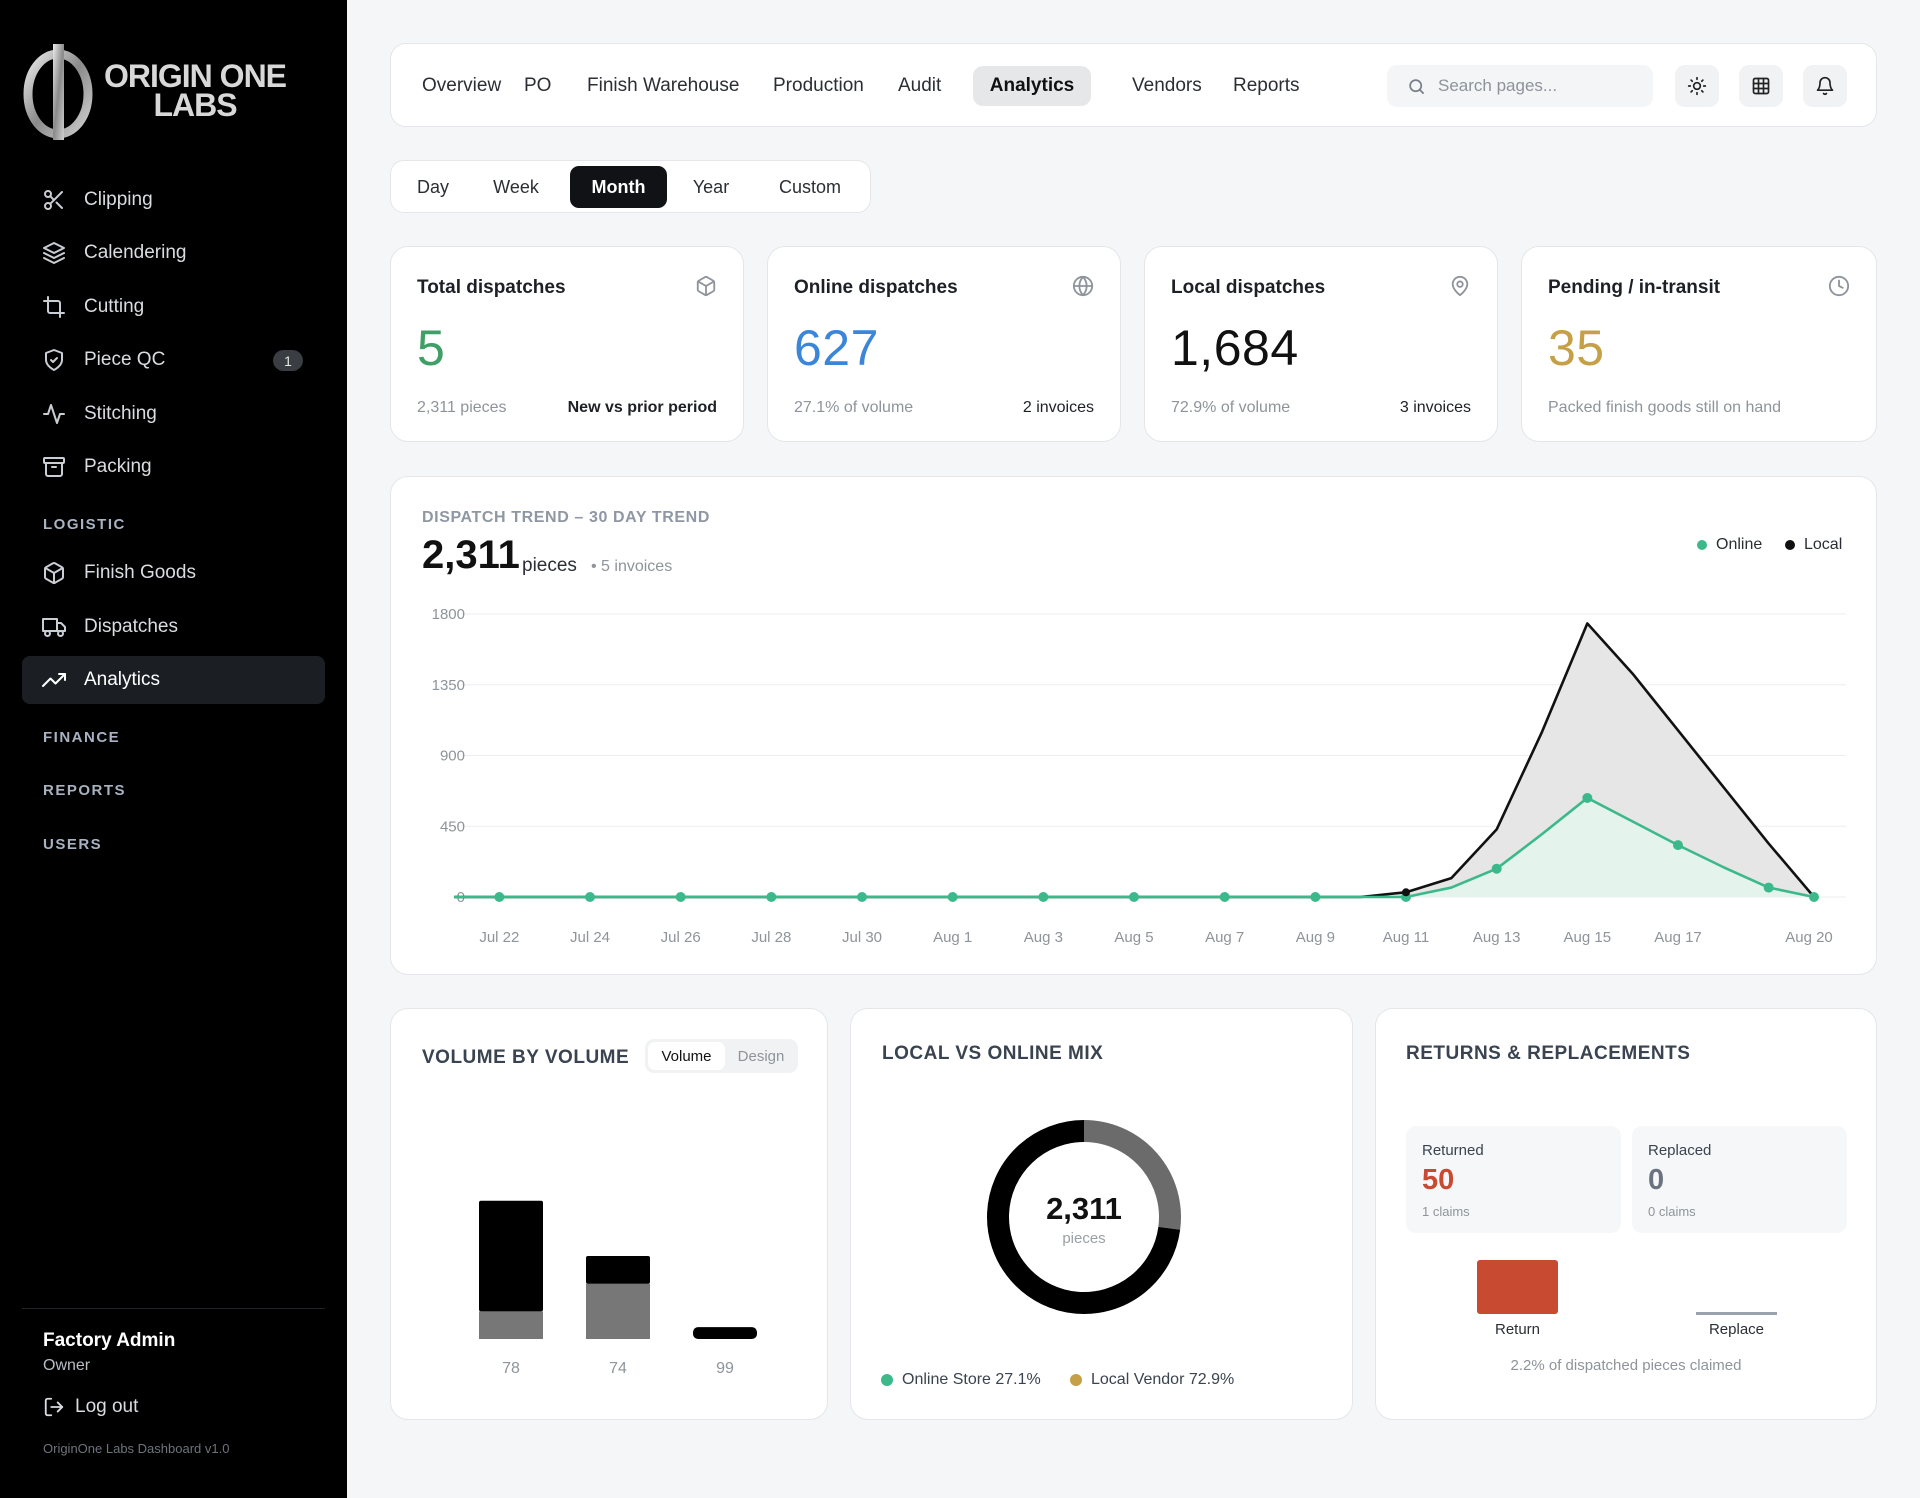  What do you see at coordinates (818, 85) in the screenshot?
I see `tab-production: Production` at bounding box center [818, 85].